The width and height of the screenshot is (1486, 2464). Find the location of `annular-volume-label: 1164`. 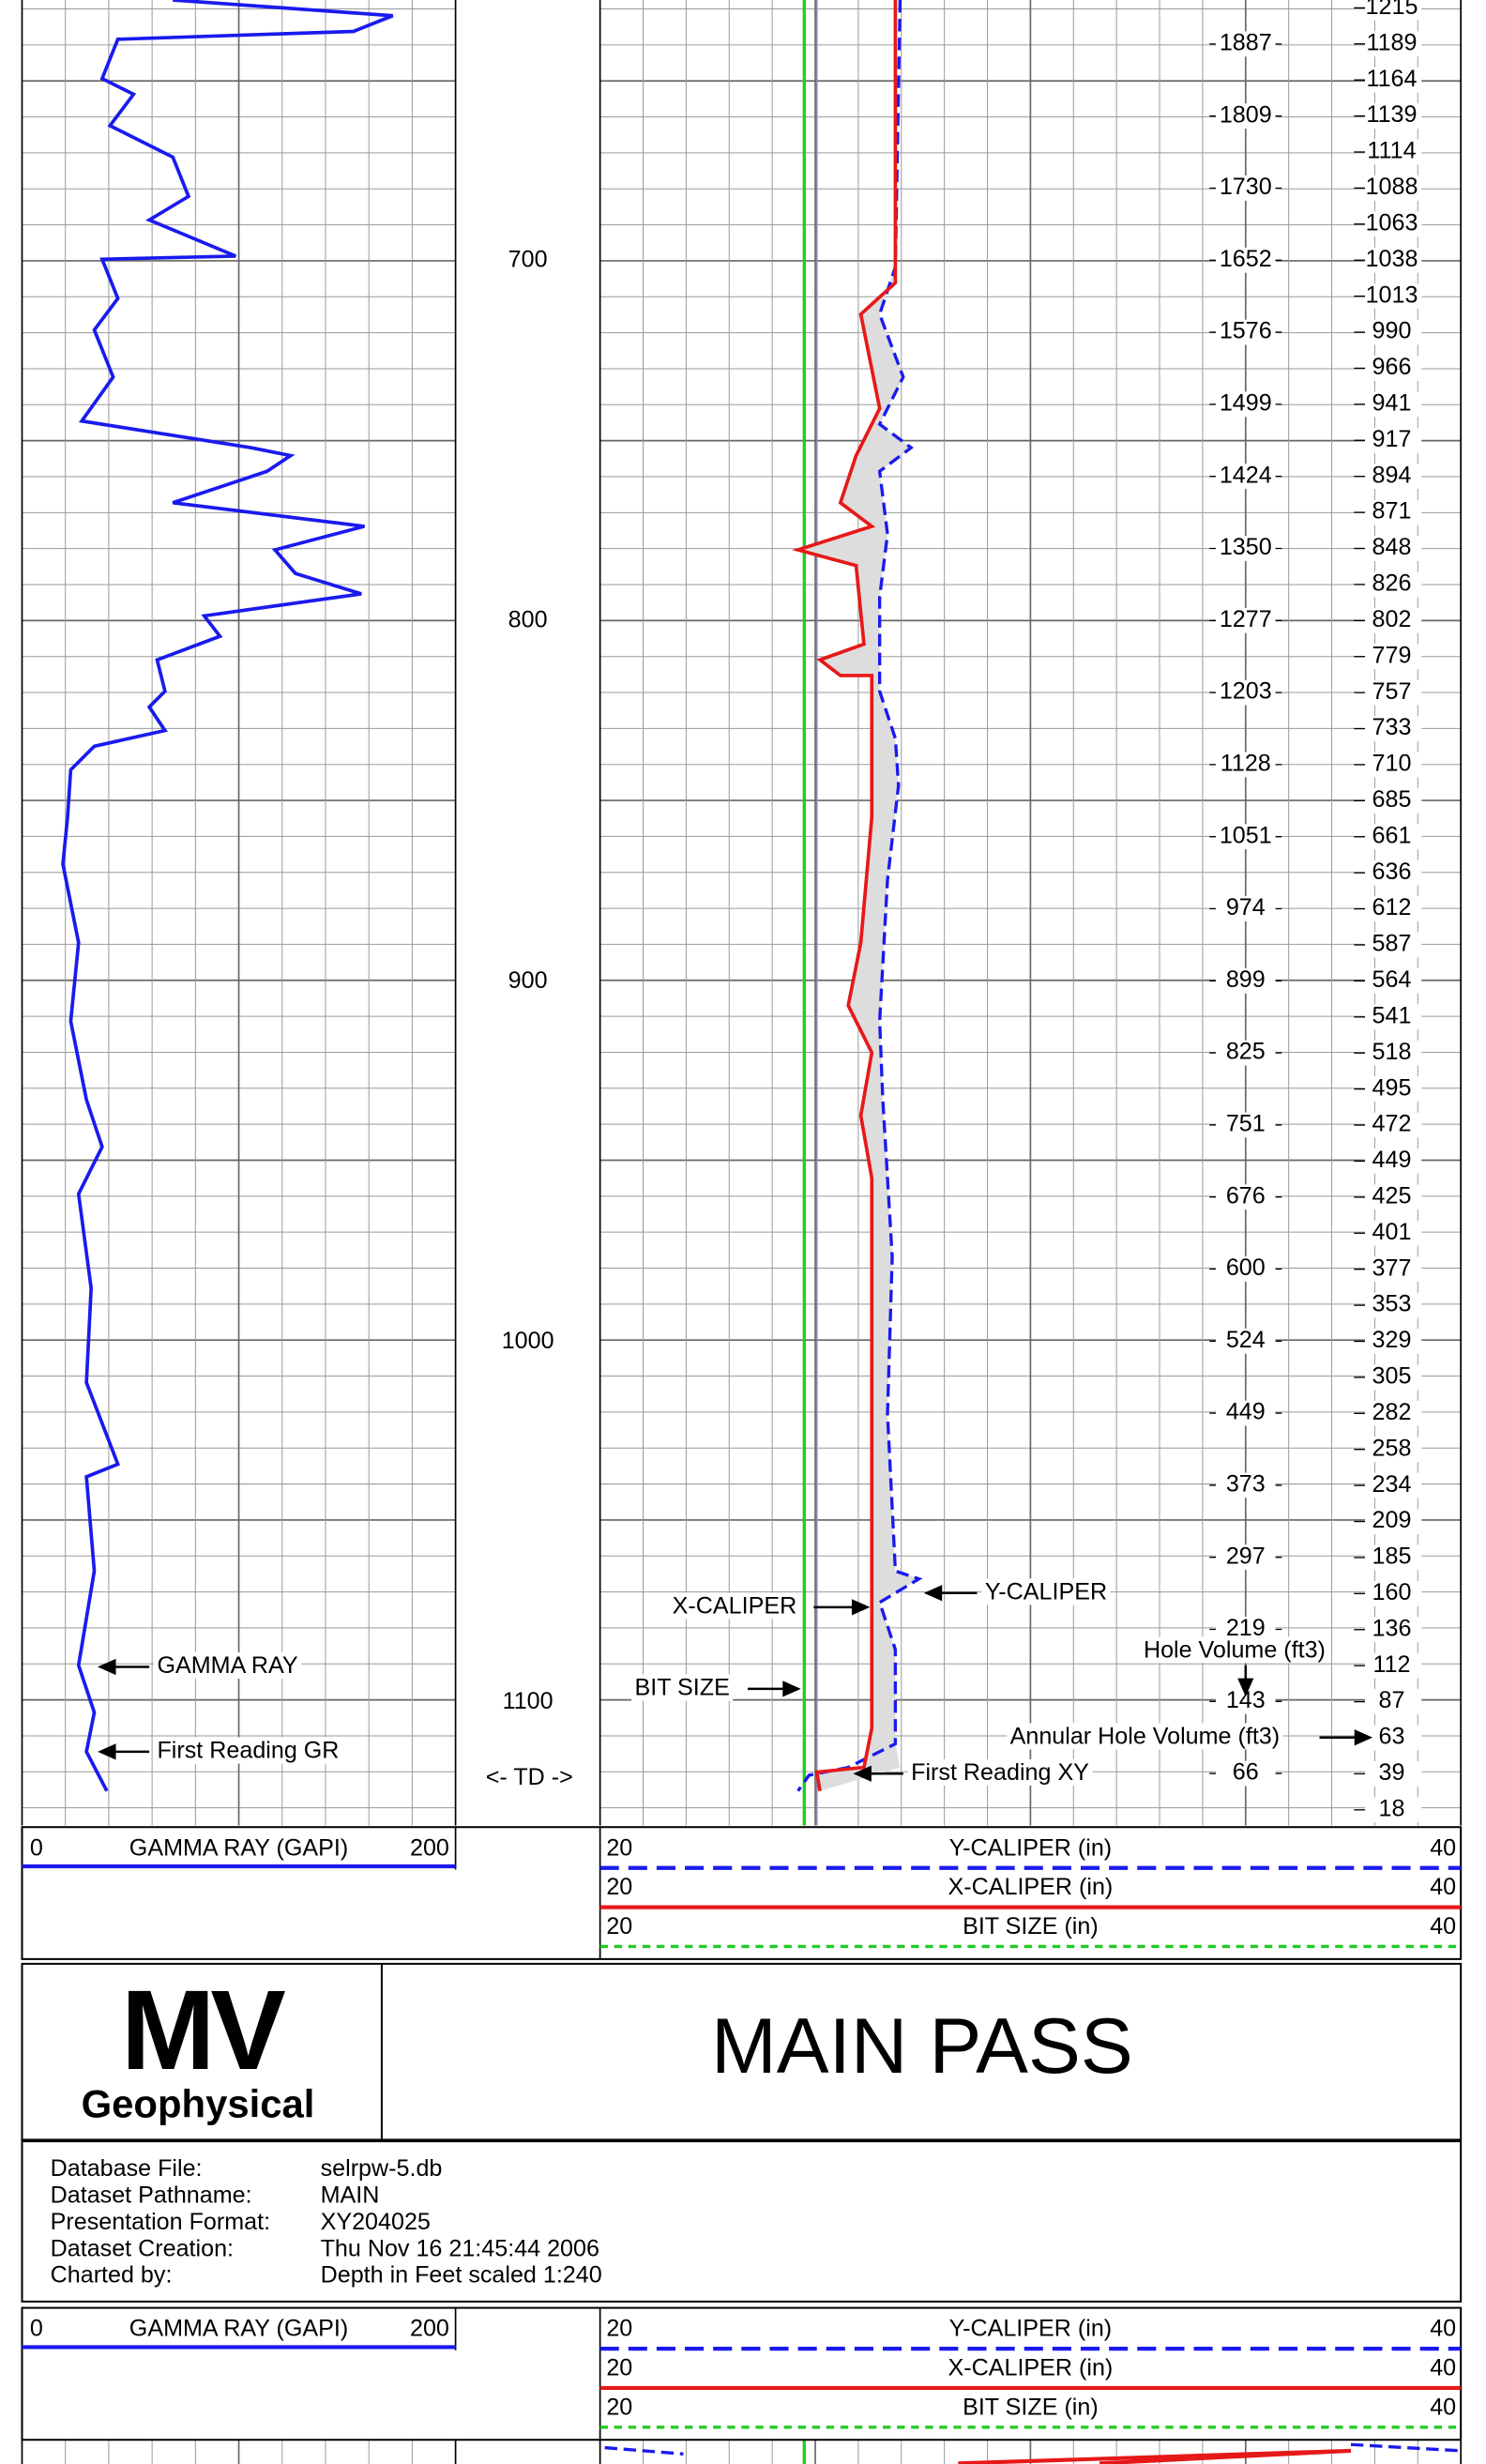

annular-volume-label: 1164 is located at coordinates (1392, 79).